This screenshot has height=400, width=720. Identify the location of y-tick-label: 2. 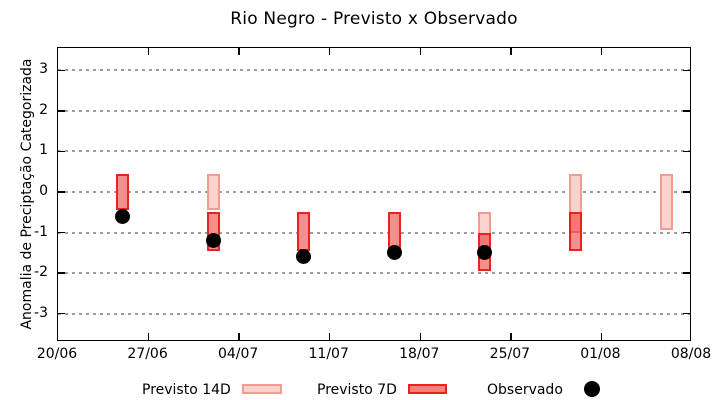
(43, 109).